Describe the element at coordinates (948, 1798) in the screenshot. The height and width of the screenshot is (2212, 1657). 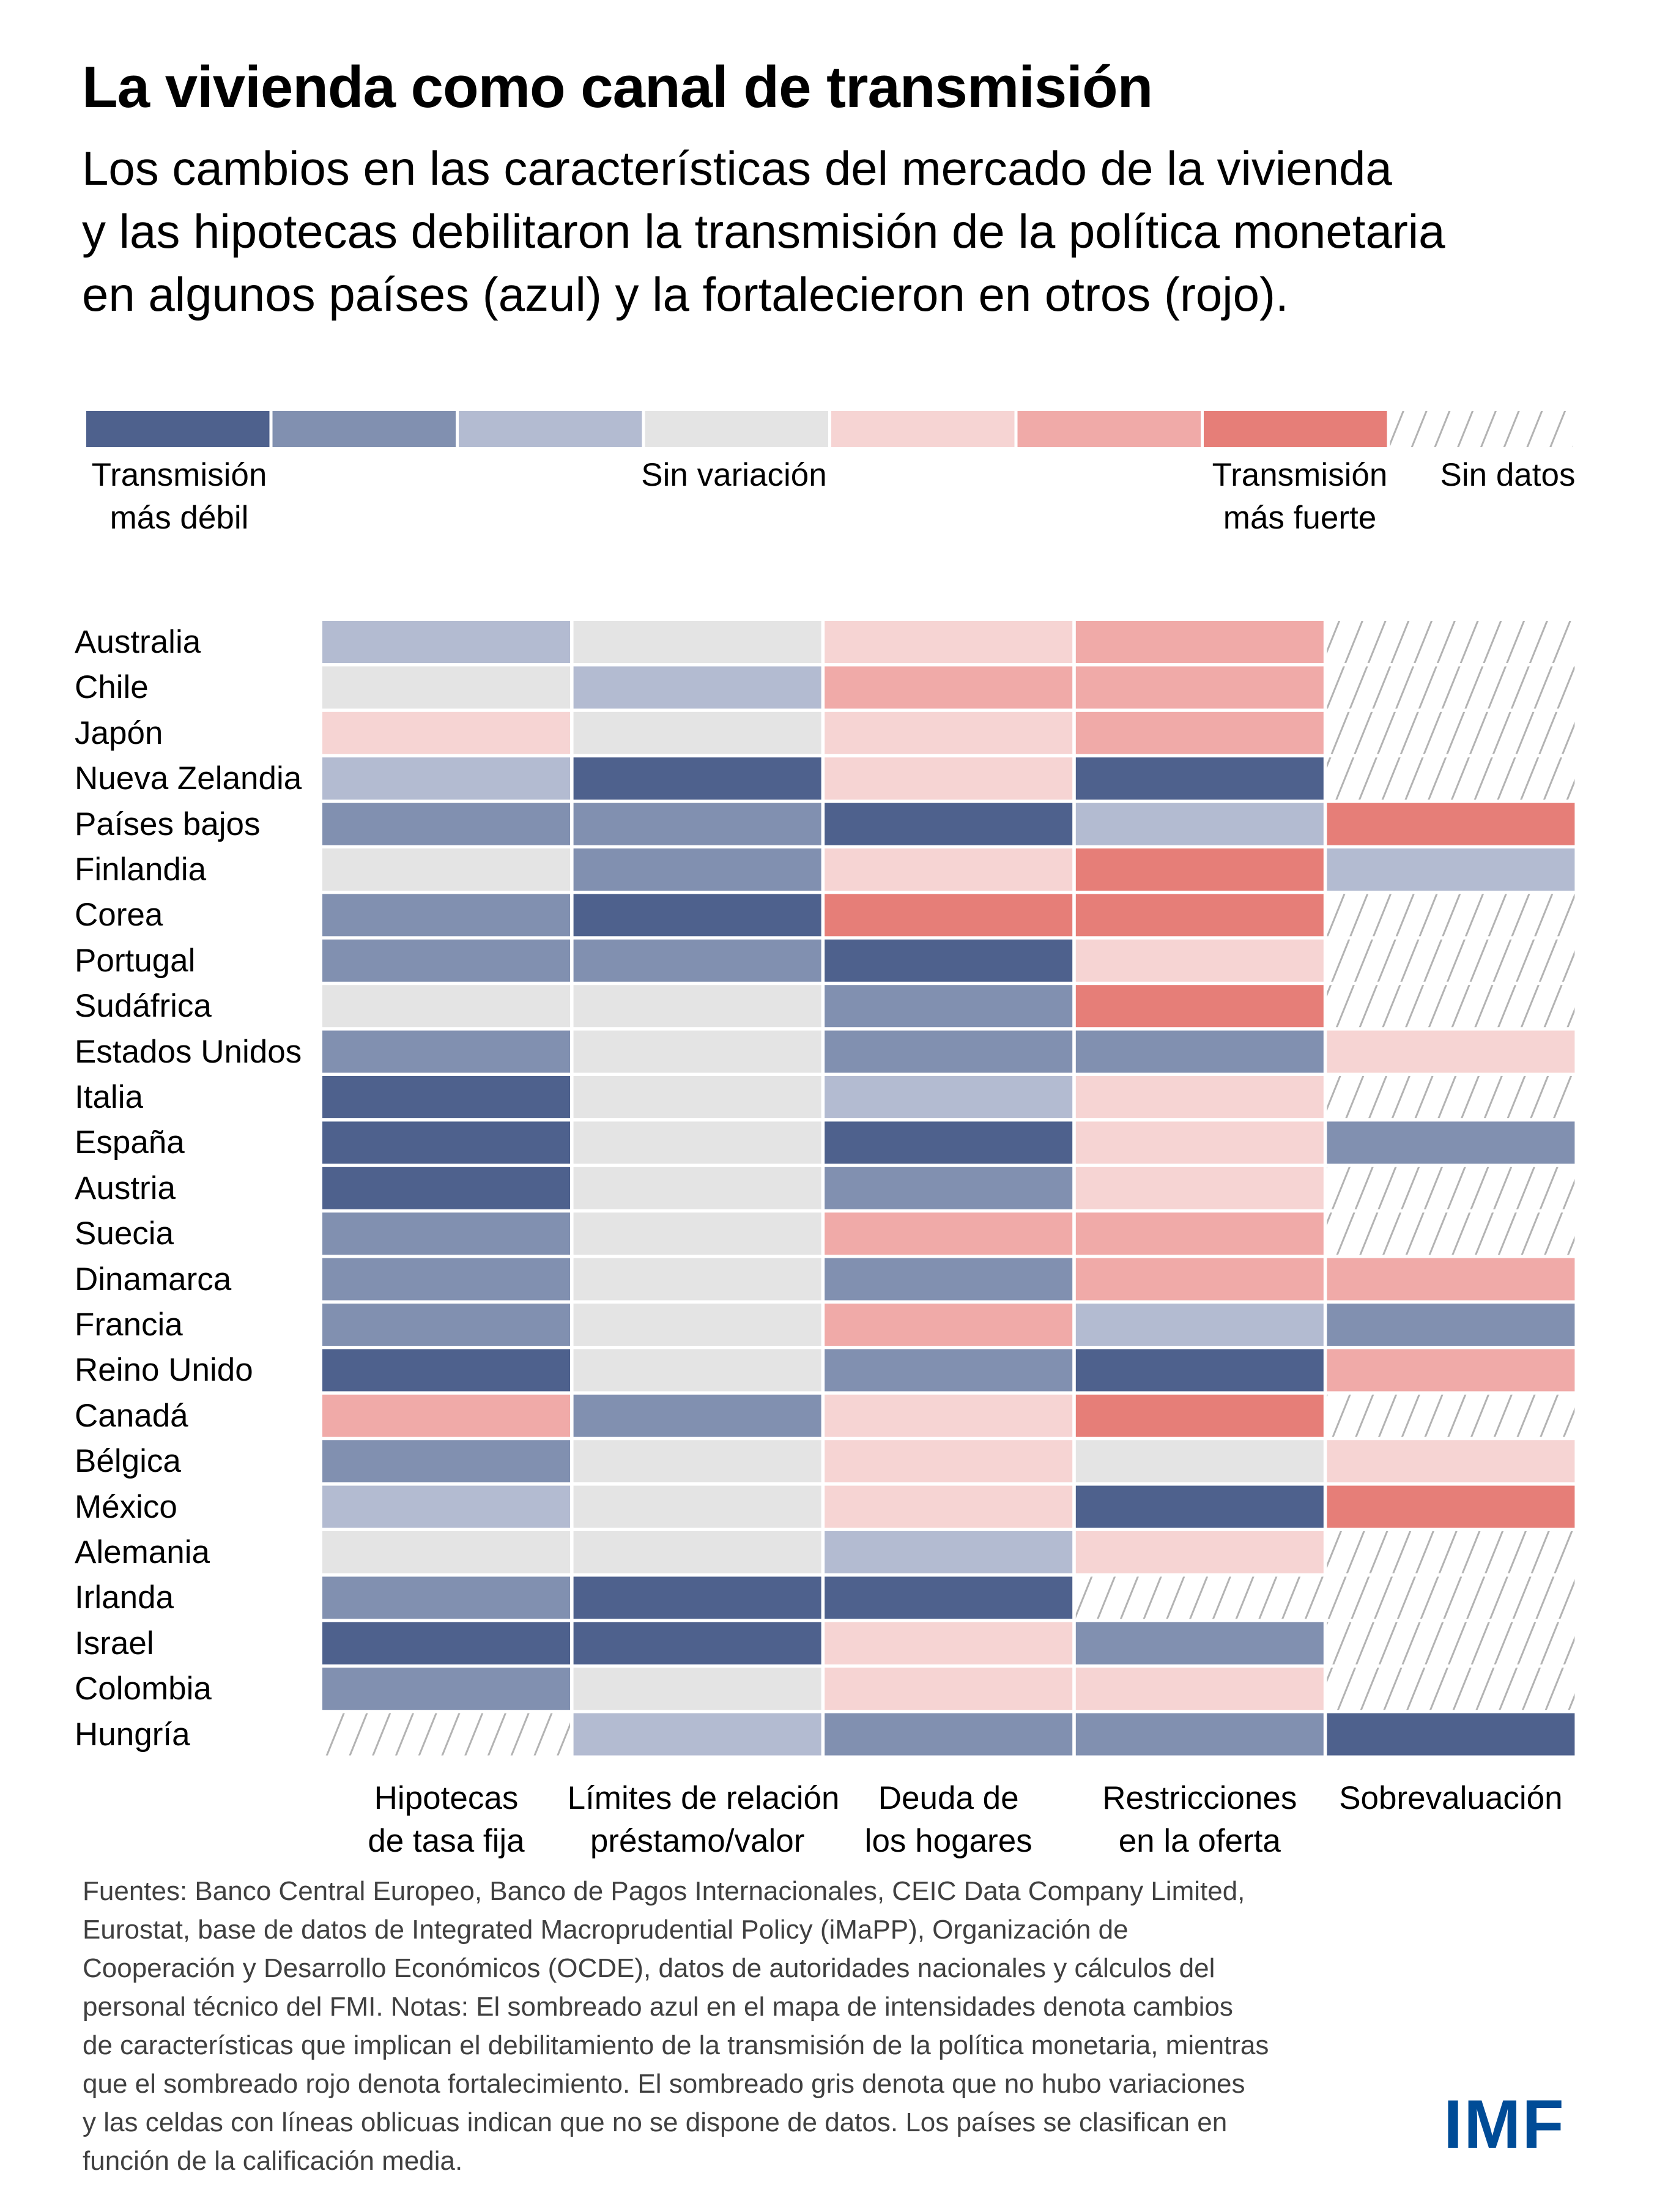
I see `column-label-line: Deuda de` at that location.